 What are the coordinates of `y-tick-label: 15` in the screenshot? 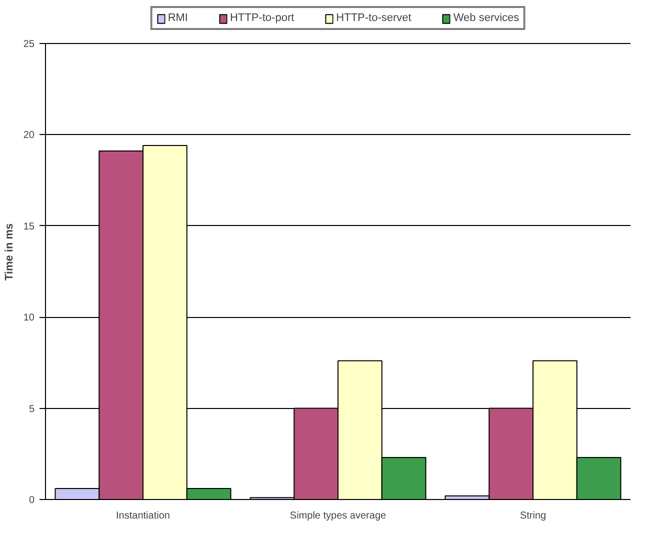 It's located at (29, 226).